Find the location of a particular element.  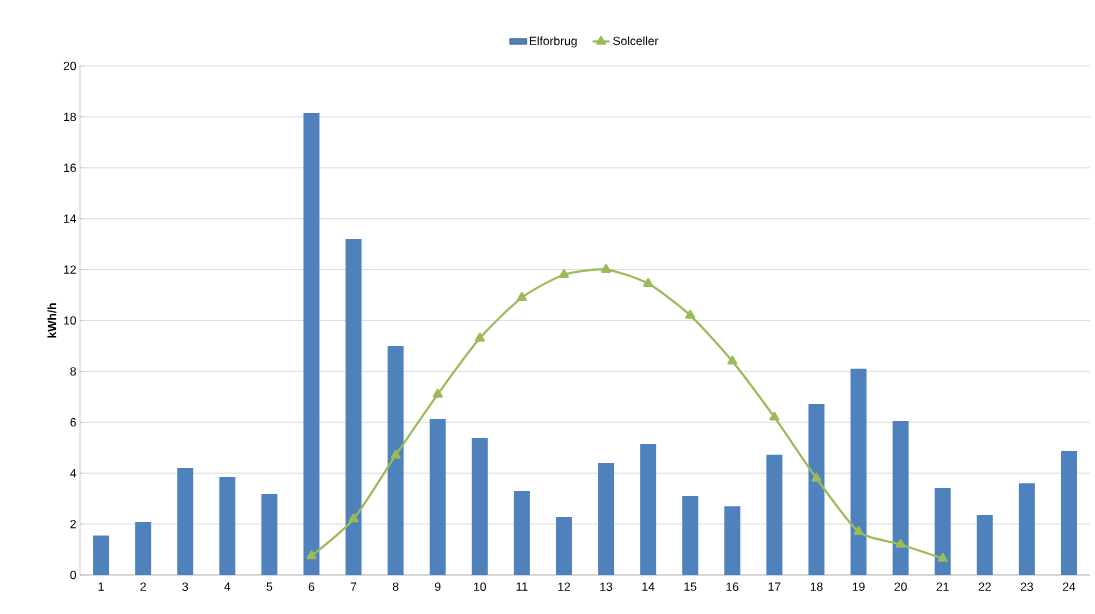

x-tick-label: 12 is located at coordinates (564, 586).